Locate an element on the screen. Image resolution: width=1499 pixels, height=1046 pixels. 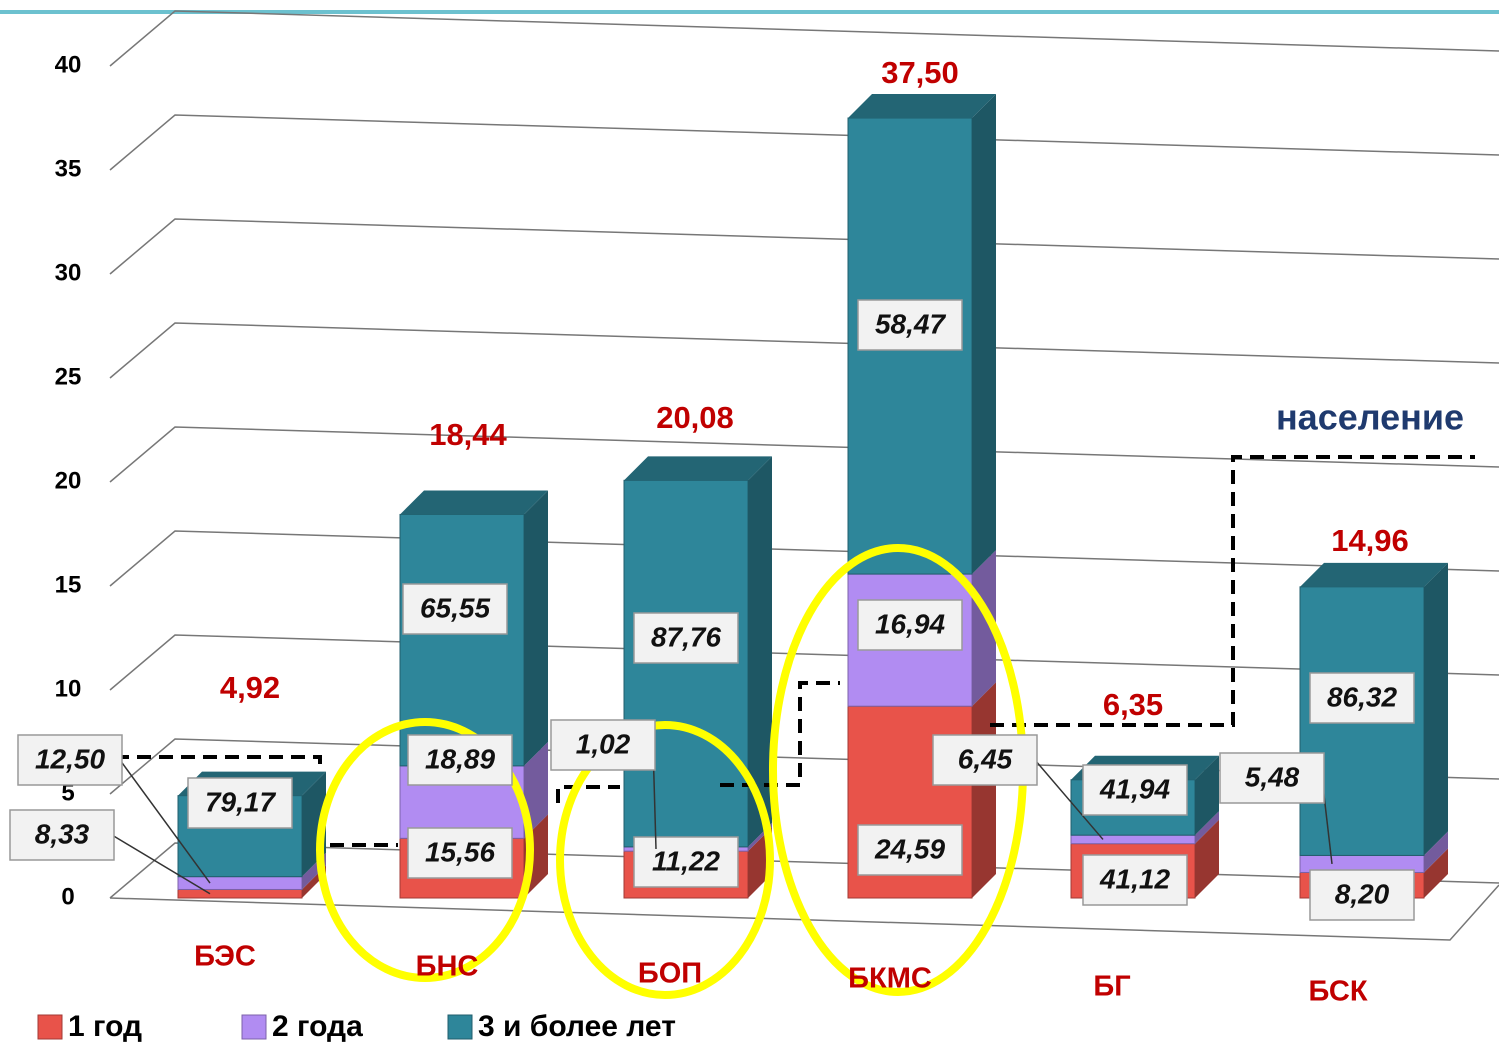
value-label: 11,22 is located at coordinates (686, 860).